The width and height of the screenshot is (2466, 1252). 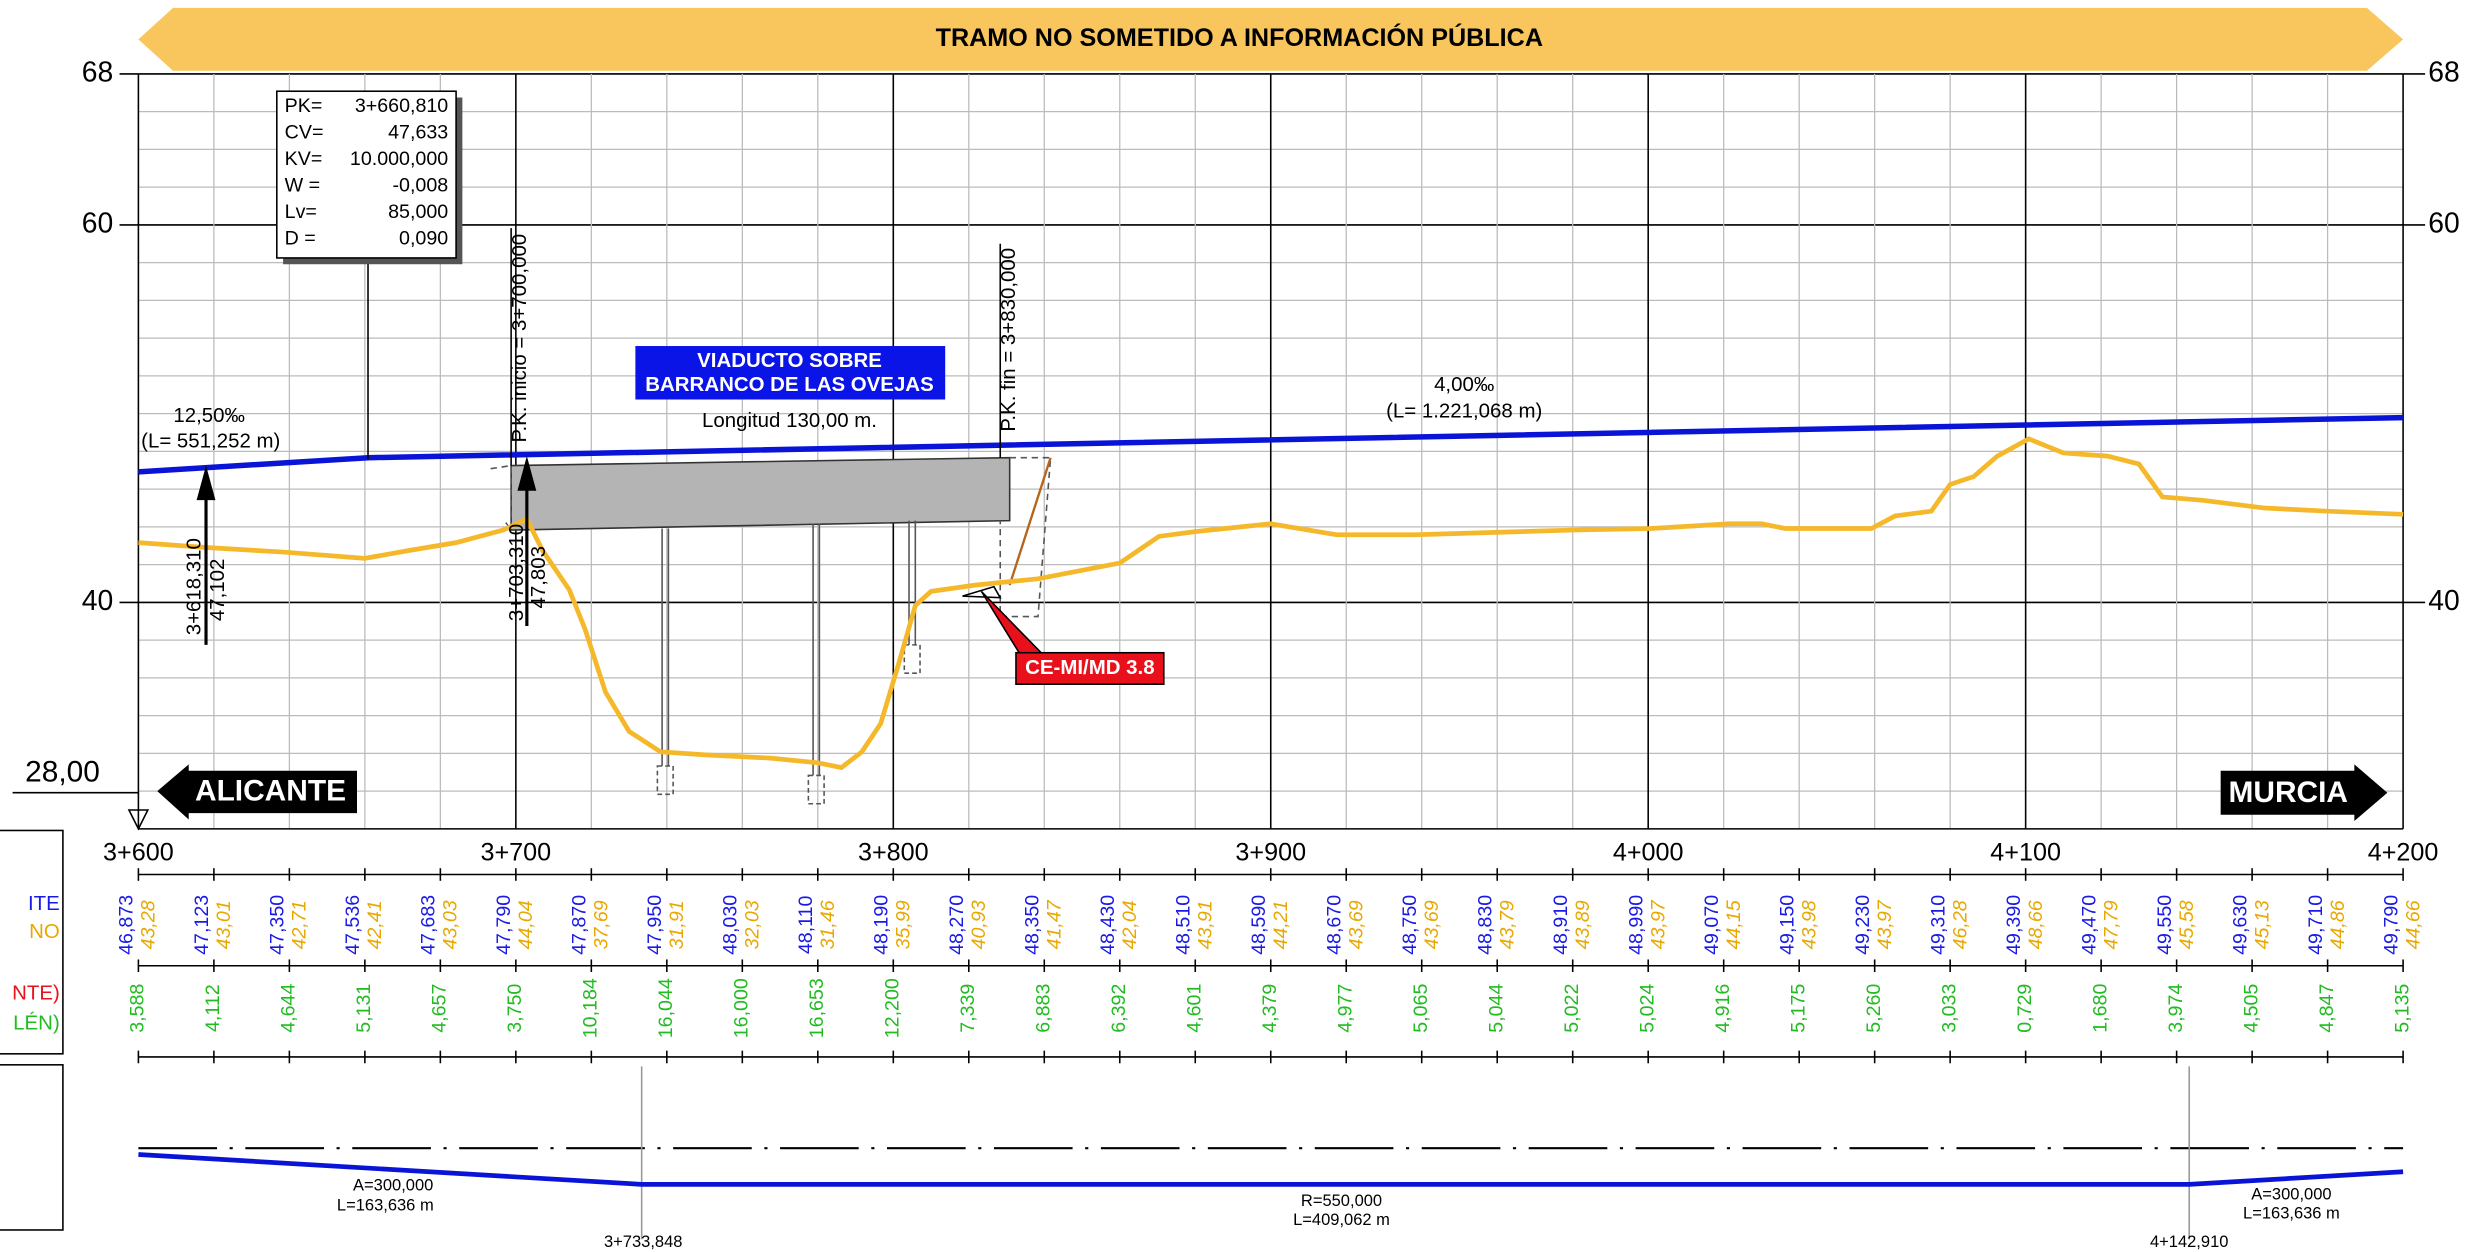 What do you see at coordinates (2403, 853) in the screenshot?
I see `station-label: 4+200` at bounding box center [2403, 853].